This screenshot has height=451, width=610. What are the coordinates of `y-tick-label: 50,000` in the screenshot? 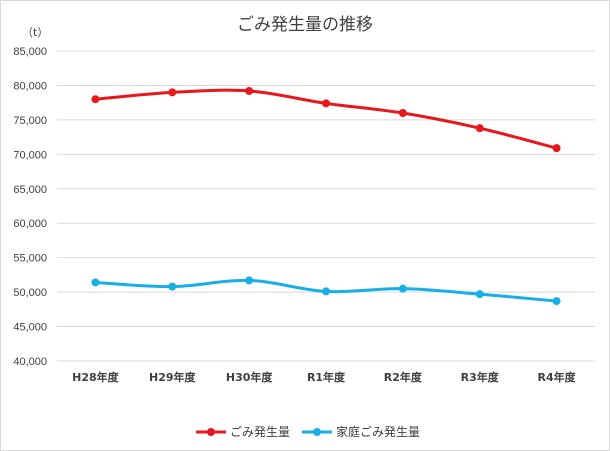 It's located at (30, 293).